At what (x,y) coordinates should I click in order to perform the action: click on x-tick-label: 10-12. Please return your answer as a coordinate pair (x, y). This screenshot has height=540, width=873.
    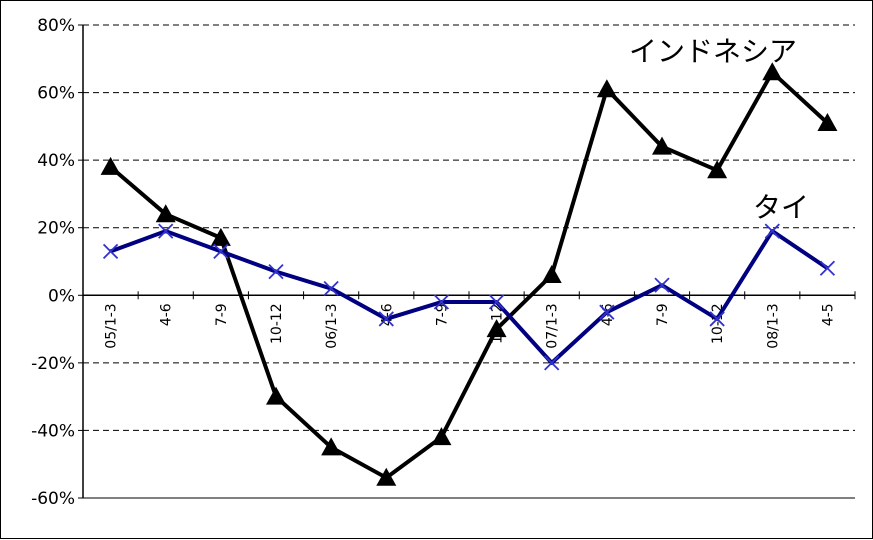
    Looking at the image, I should click on (277, 323).